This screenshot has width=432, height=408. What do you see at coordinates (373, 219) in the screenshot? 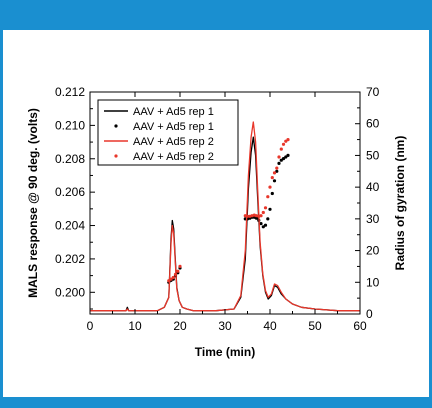
I see `y2-tick-label: 30` at bounding box center [373, 219].